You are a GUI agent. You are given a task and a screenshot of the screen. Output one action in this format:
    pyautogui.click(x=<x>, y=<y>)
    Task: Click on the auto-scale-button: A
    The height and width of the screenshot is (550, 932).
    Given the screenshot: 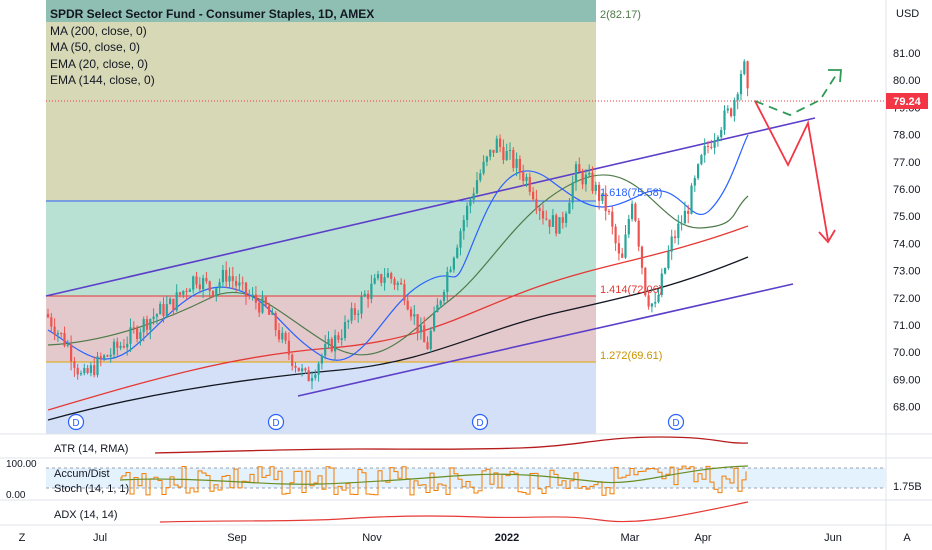 What is the action you would take?
    pyautogui.click(x=907, y=538)
    